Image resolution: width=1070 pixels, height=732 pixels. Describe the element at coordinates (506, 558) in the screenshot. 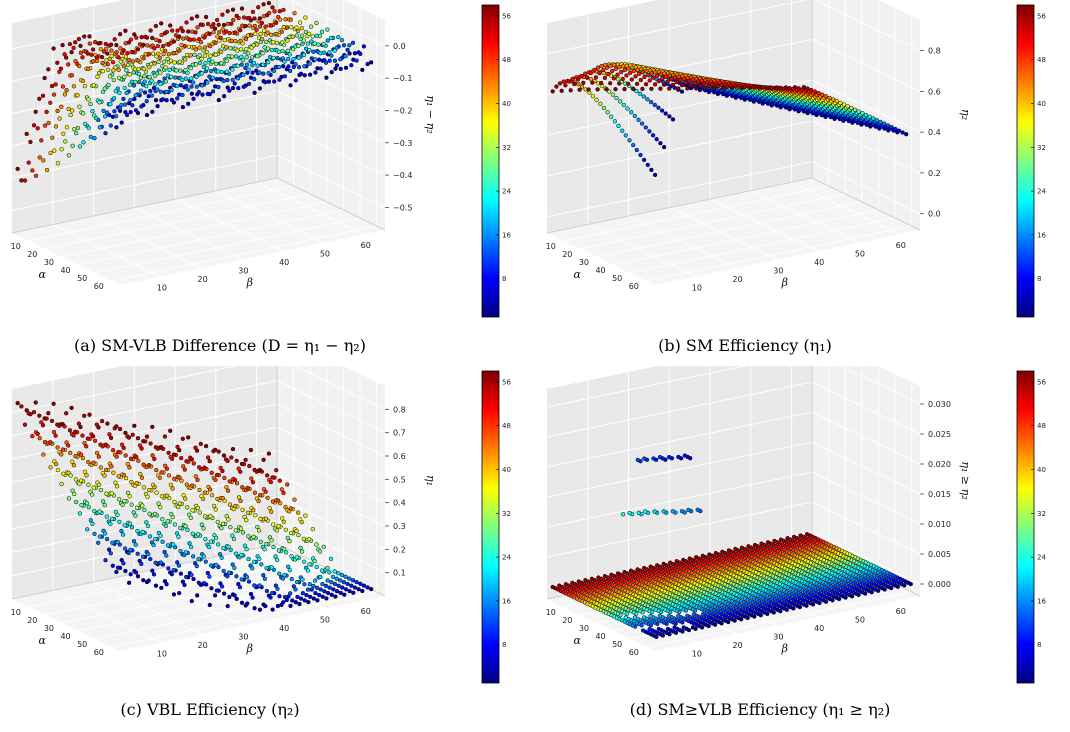

I see `colorbar-tick-label: 24` at that location.